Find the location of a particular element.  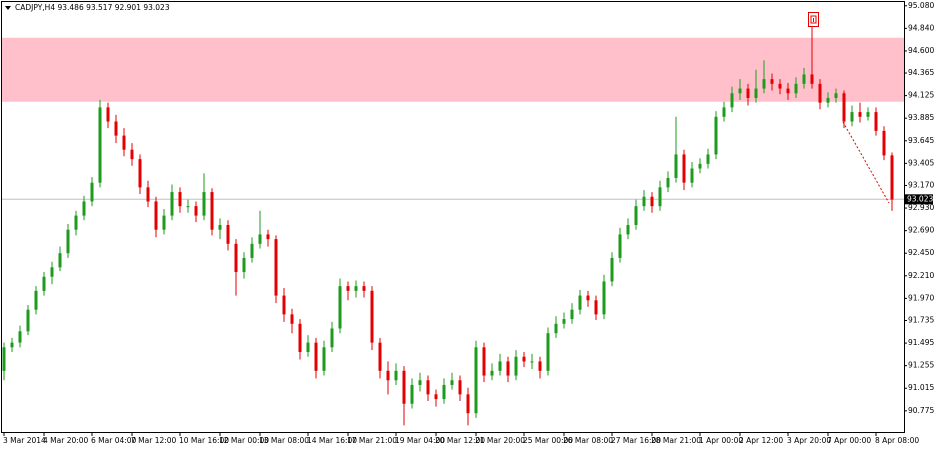

x-tick-label: 28 Mar 21:00 is located at coordinates (676, 440).